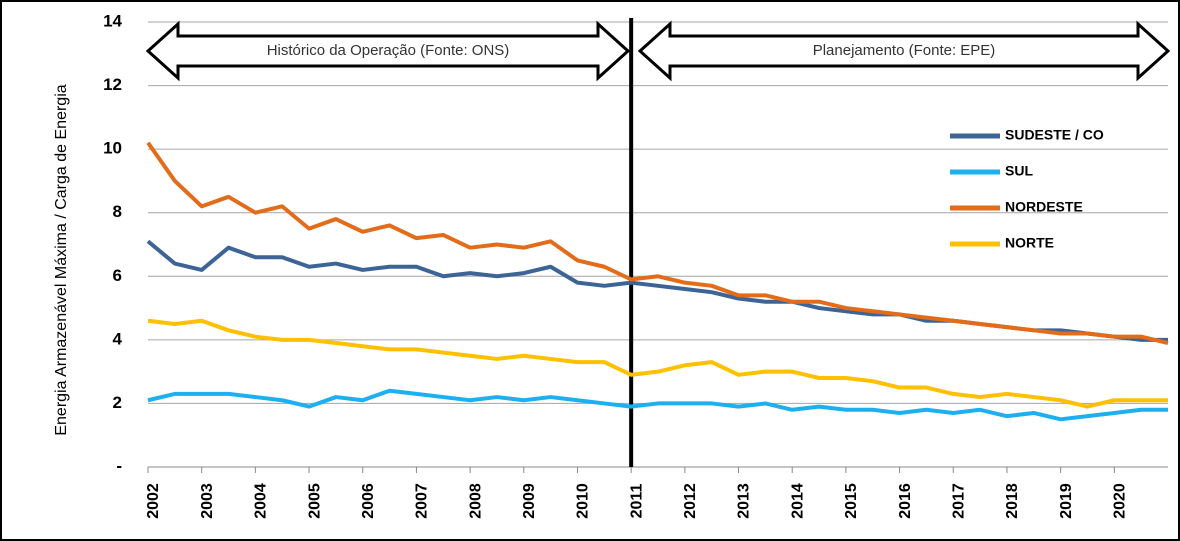  What do you see at coordinates (475, 501) in the screenshot?
I see `x-tick-label: 2008` at bounding box center [475, 501].